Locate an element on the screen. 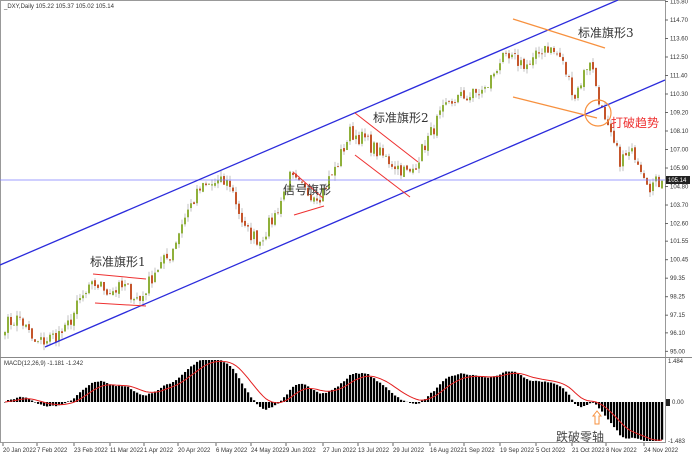  flag1-lower-line is located at coordinates (120, 304).